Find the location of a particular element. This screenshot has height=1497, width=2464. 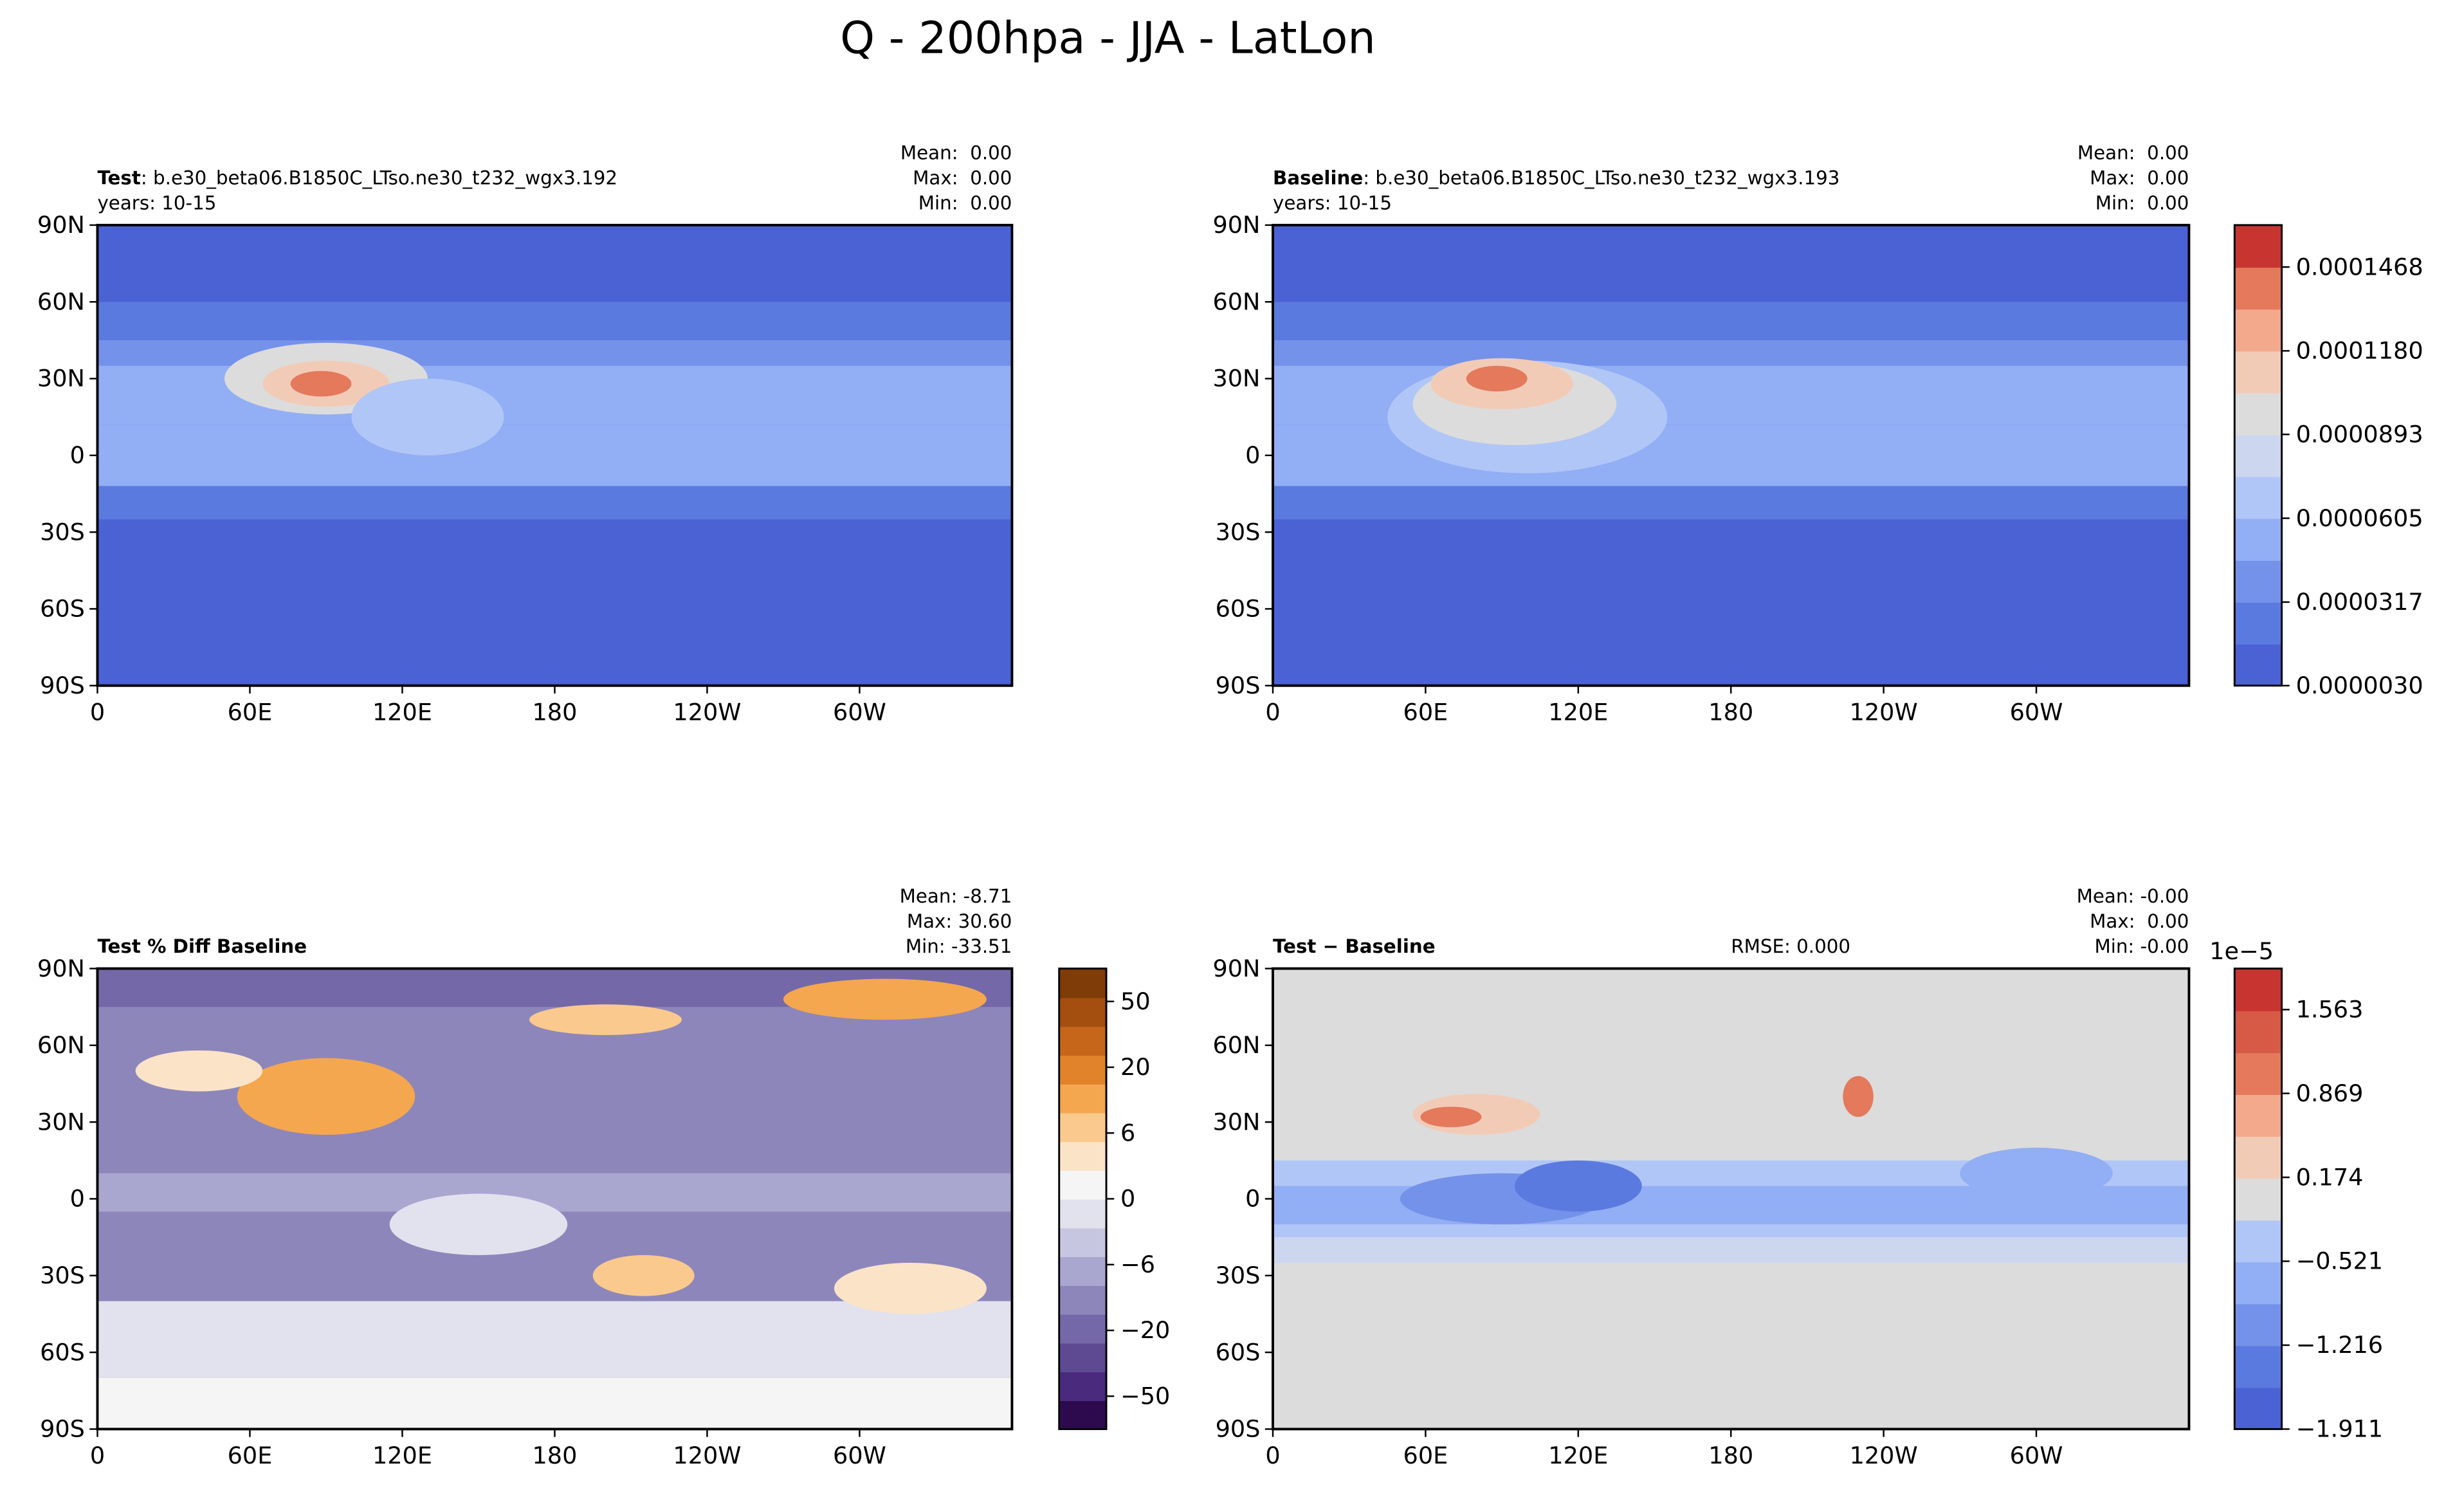

colorbar-tick-label: 0.0000317 is located at coordinates (2359, 602).